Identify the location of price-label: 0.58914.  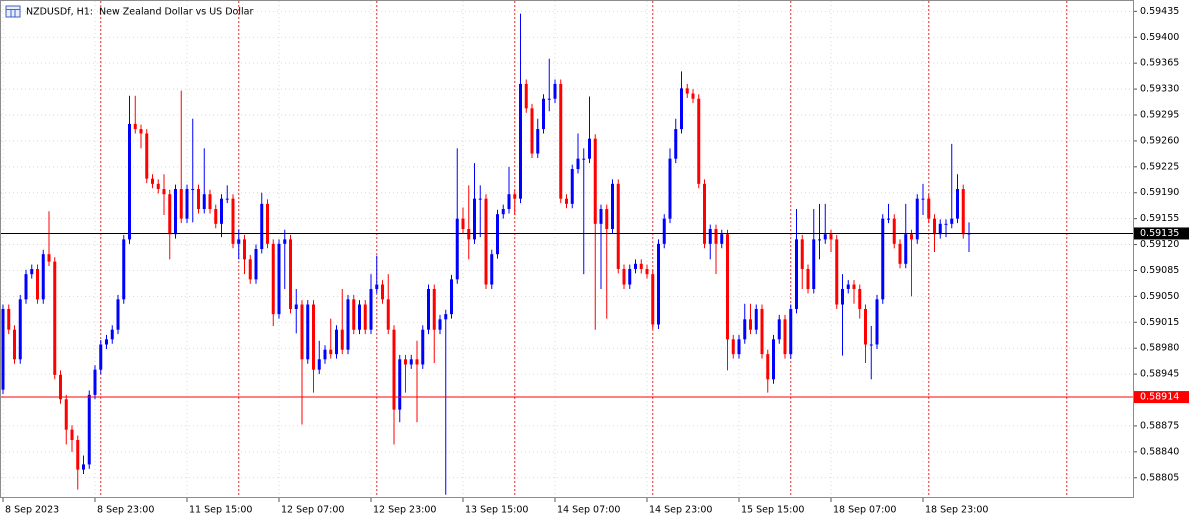
(1159, 397).